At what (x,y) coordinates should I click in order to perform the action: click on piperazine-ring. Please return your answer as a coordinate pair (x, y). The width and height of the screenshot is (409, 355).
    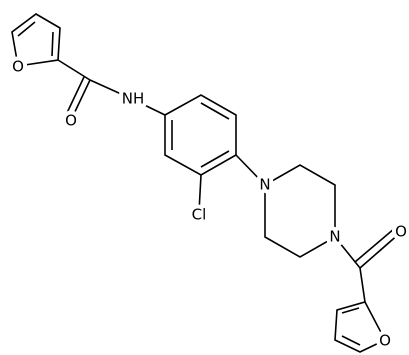
    Looking at the image, I should click on (300, 211).